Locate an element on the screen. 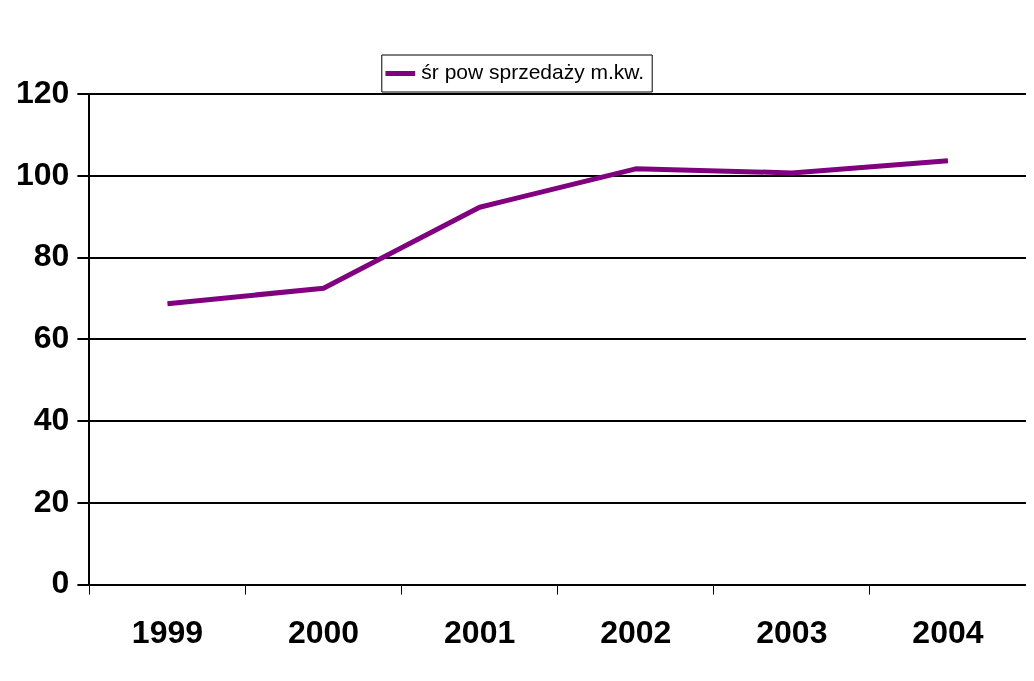 This screenshot has height=681, width=1034. x-tick-label: 2001 is located at coordinates (480, 631).